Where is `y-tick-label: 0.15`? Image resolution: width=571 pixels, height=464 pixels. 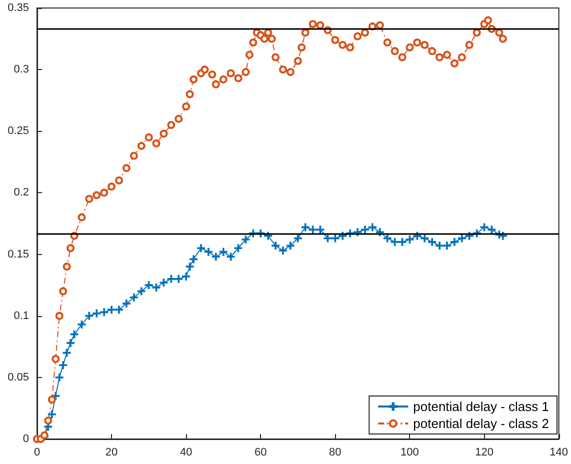
y-tick-label: 0.15 is located at coordinates (18, 254).